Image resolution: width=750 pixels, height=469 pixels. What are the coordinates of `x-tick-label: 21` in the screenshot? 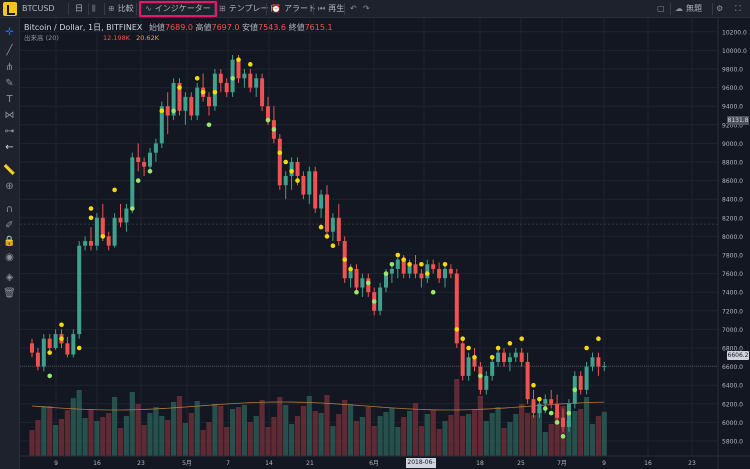 It's located at (310, 463).